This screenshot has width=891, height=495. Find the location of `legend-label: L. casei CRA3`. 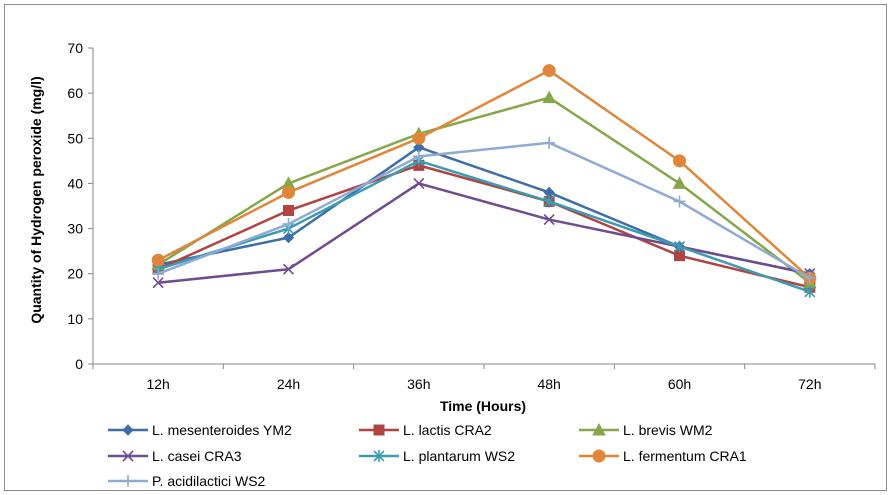

legend-label: L. casei CRA3 is located at coordinates (197, 456).